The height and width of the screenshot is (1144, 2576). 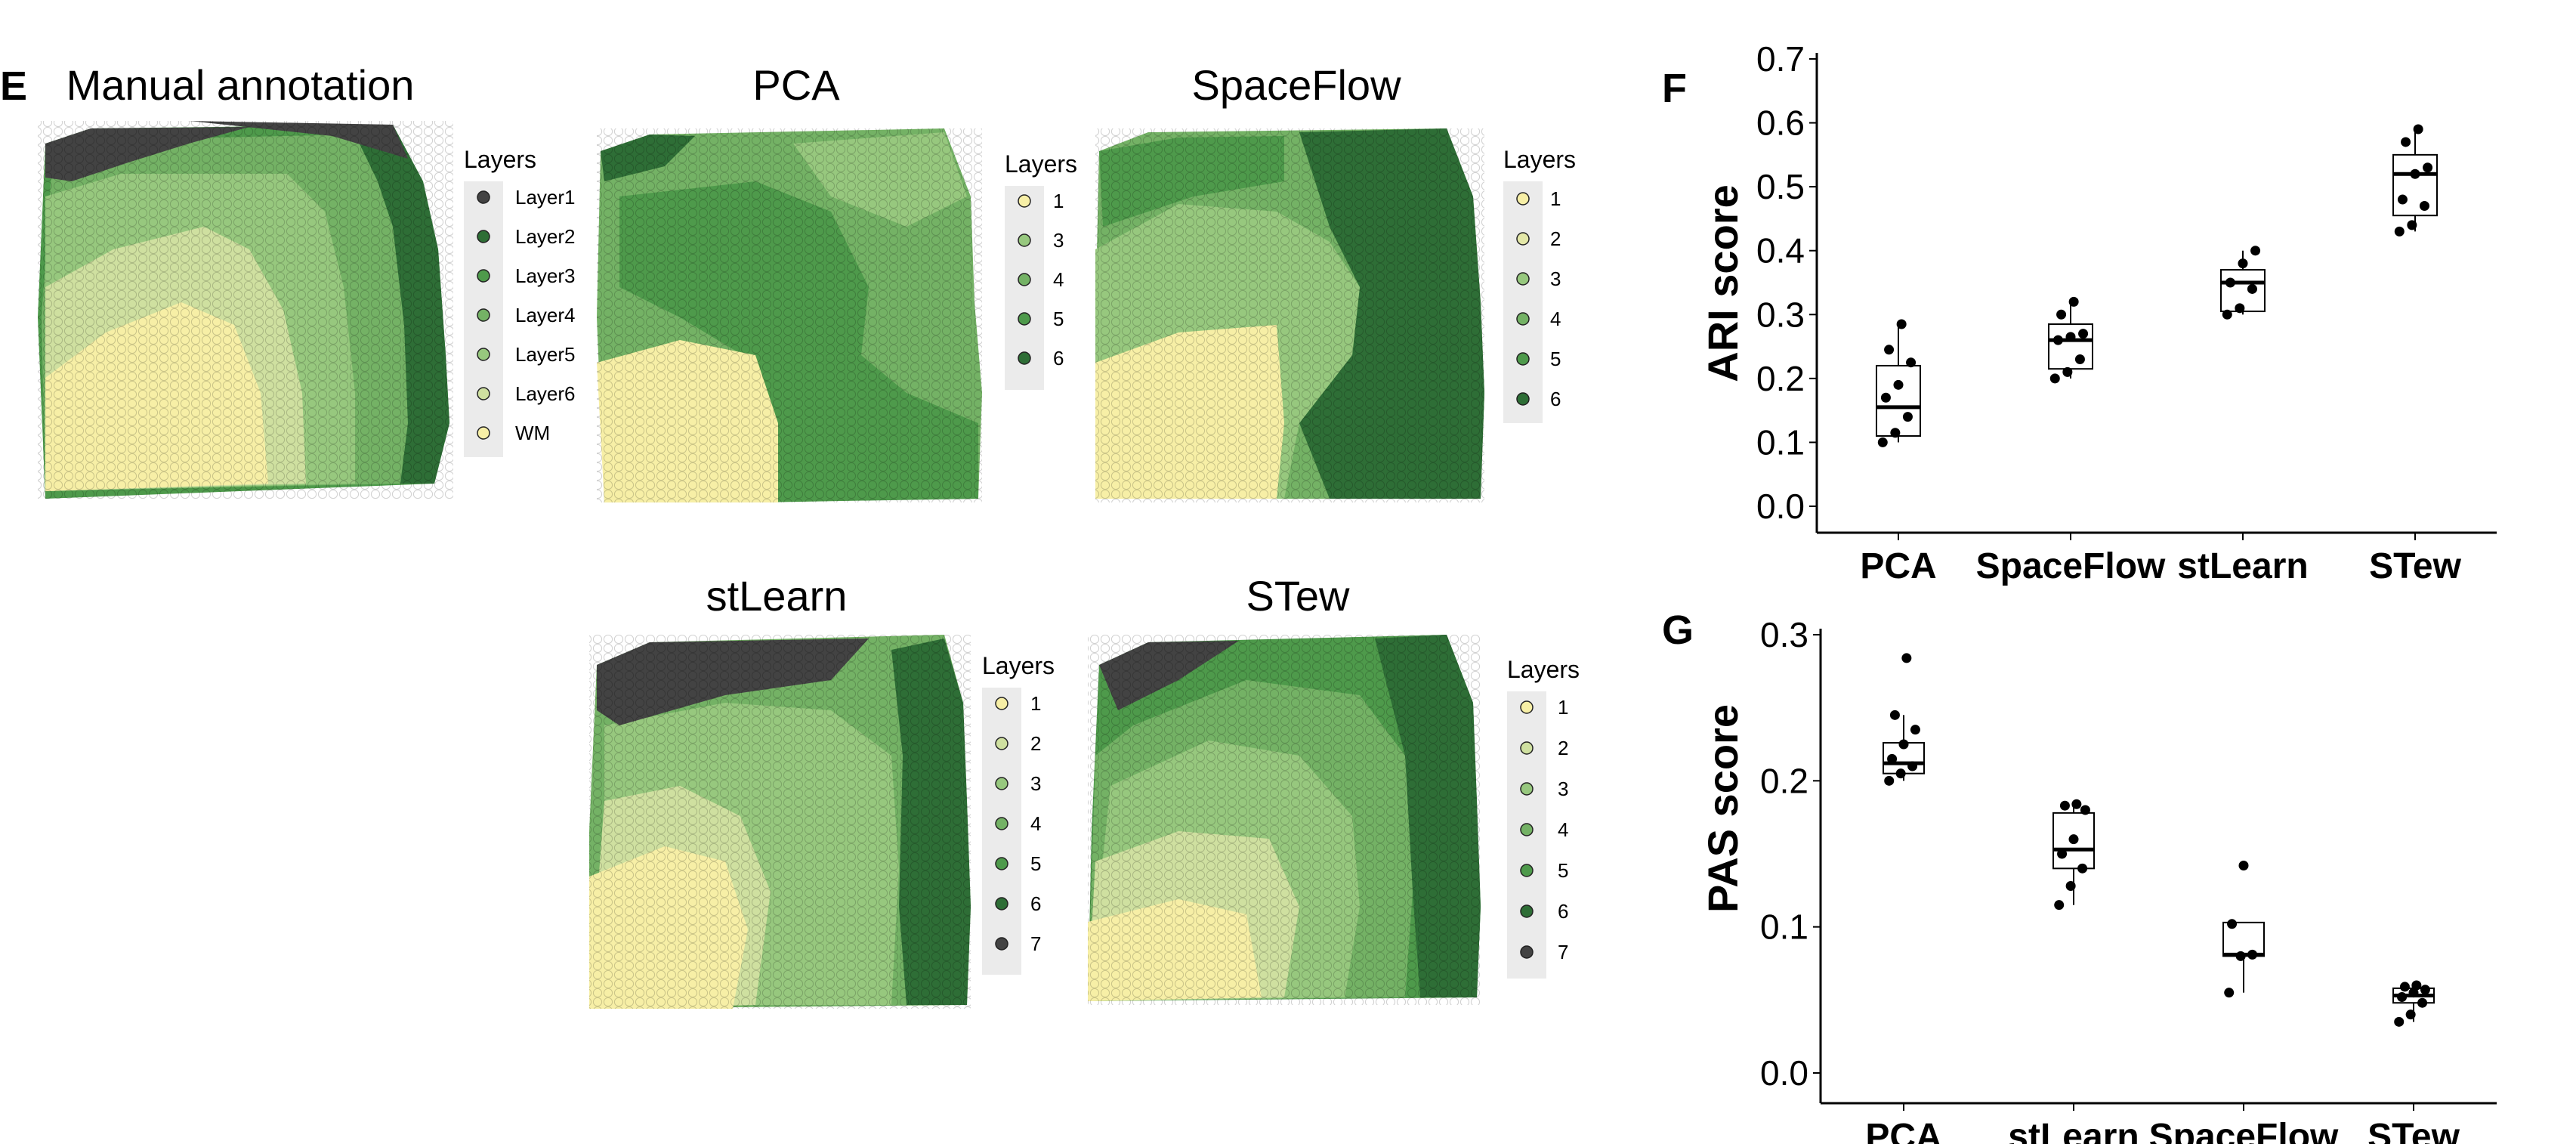 I want to click on legend-items: 1 2 3 4 5 6, so click(x=1538, y=298).